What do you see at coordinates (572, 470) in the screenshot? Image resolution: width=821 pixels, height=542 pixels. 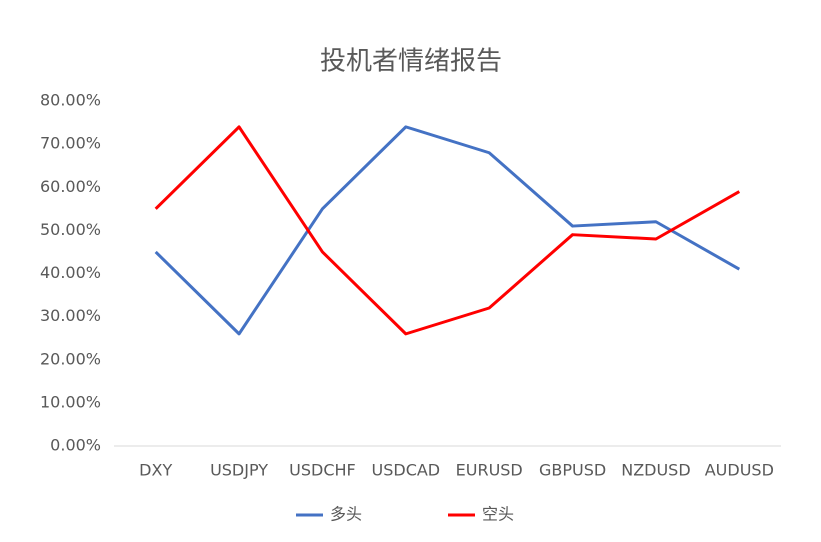 I see `x-tick-label: GBPUSD` at bounding box center [572, 470].